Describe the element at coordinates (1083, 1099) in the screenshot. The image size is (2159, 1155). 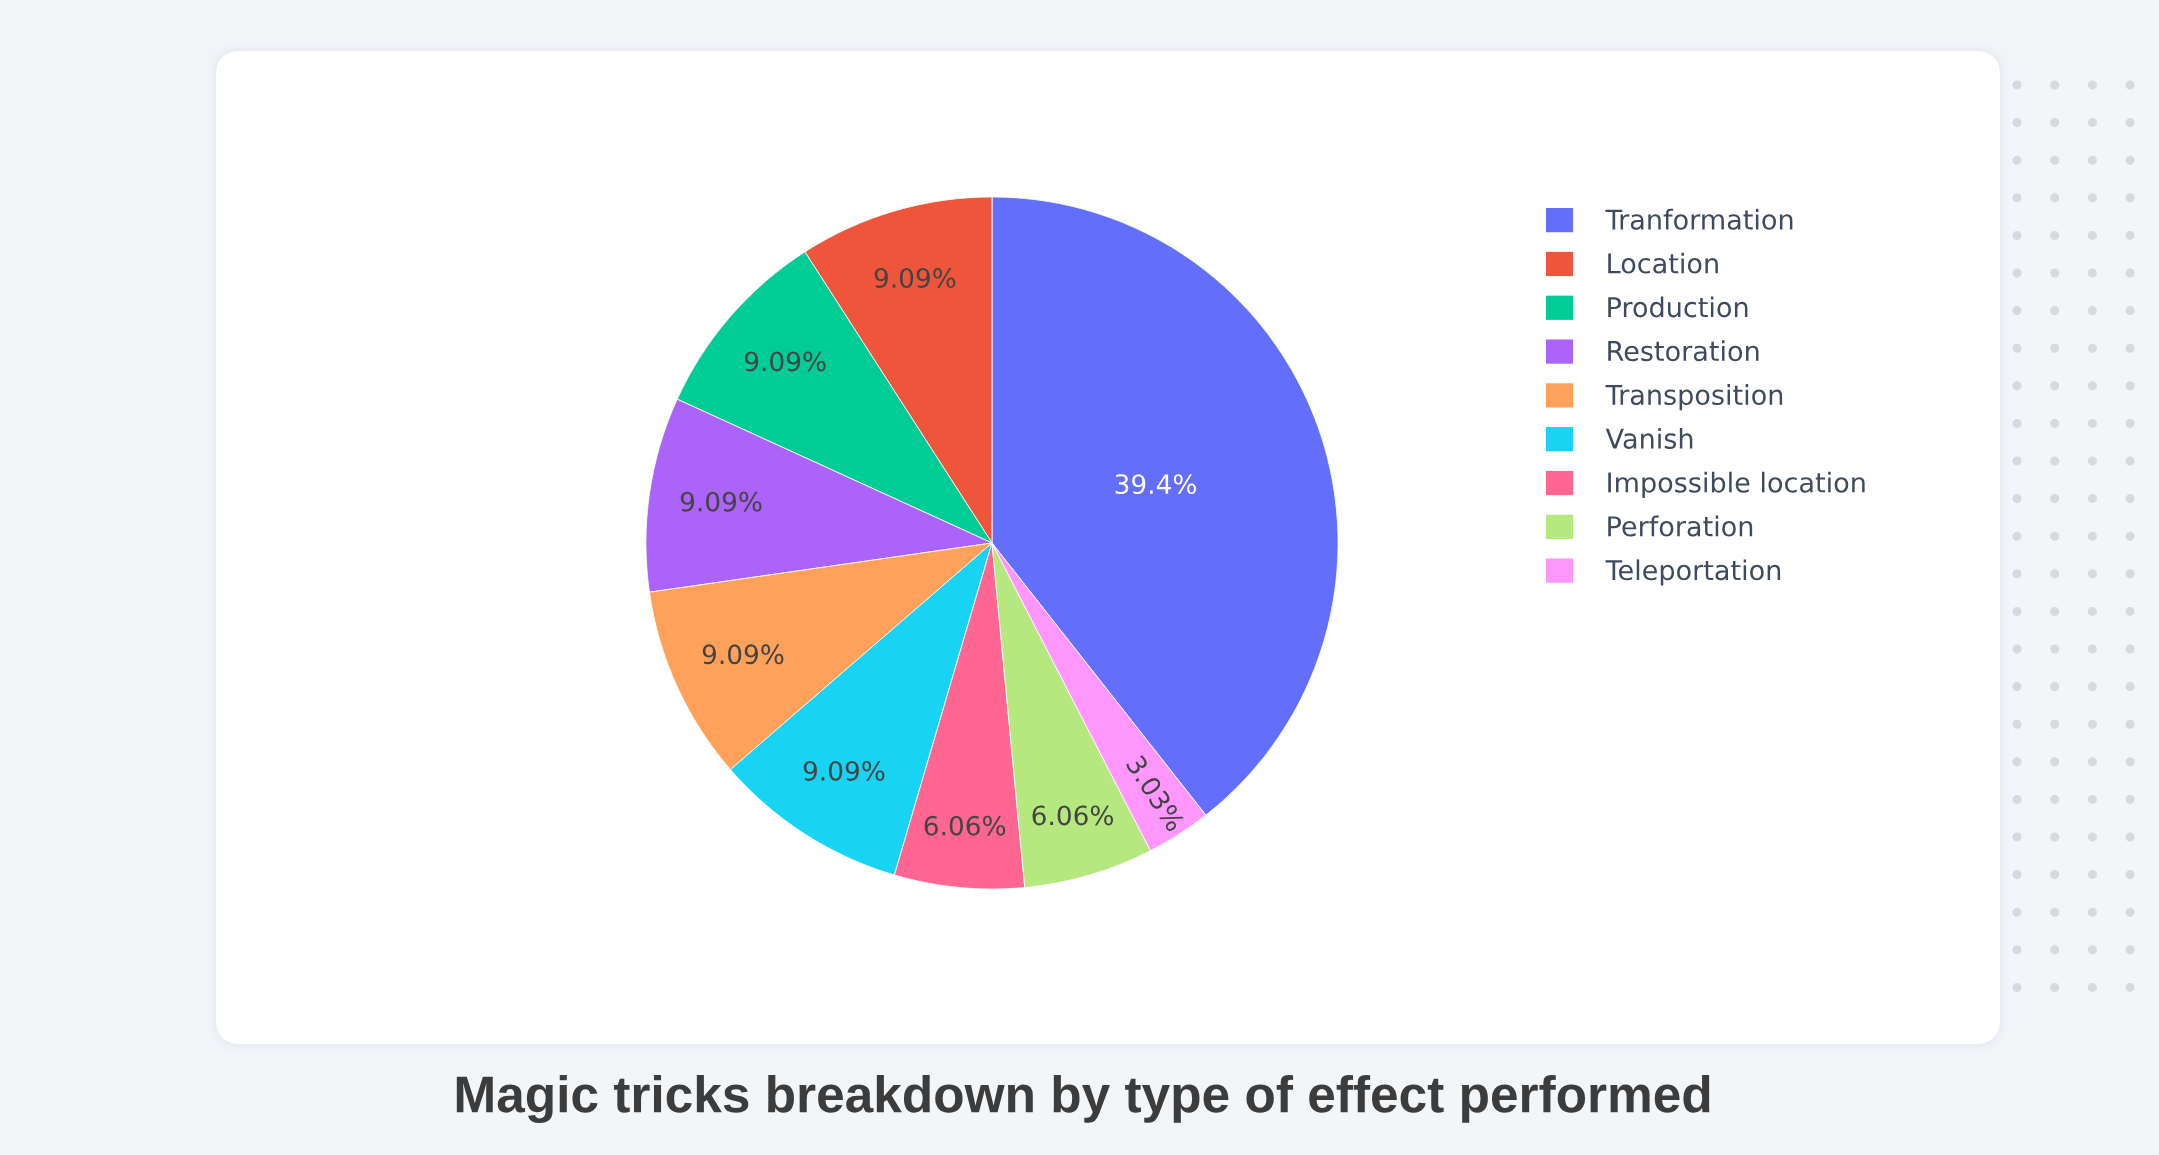
I see `text: Magic tricks breakdown by type of effect performed` at that location.